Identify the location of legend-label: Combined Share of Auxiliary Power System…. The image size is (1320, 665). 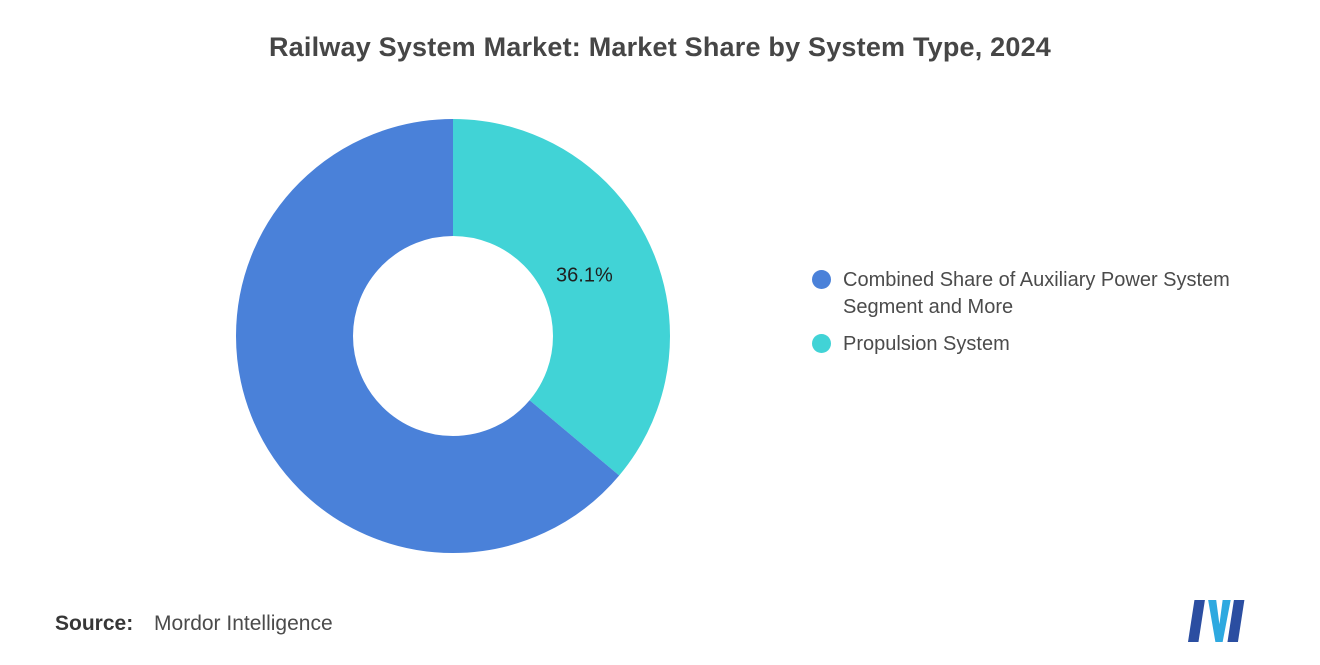
(1036, 293).